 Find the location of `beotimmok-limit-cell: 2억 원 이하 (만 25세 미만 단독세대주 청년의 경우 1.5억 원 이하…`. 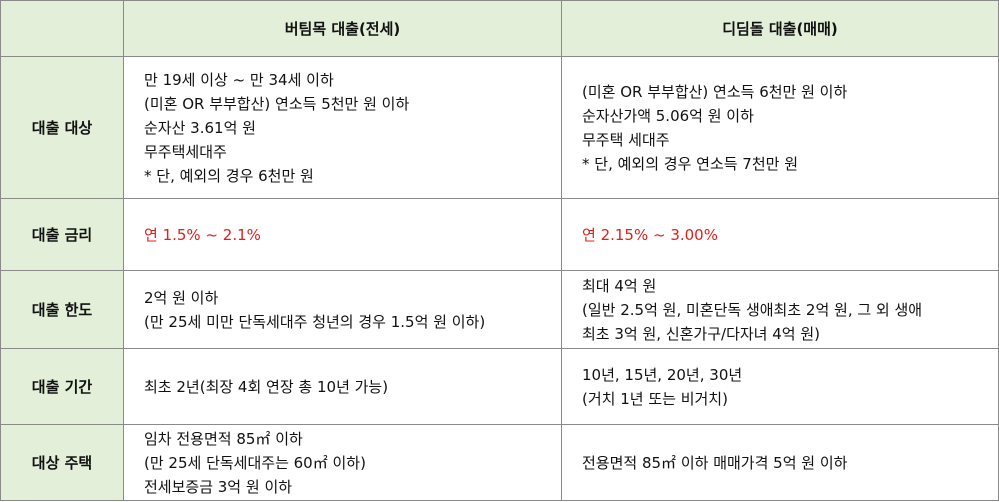

beotimmok-limit-cell: 2억 원 이하 (만 25세 미만 단독세대주 청년의 경우 1.5억 원 이하… is located at coordinates (342, 309).